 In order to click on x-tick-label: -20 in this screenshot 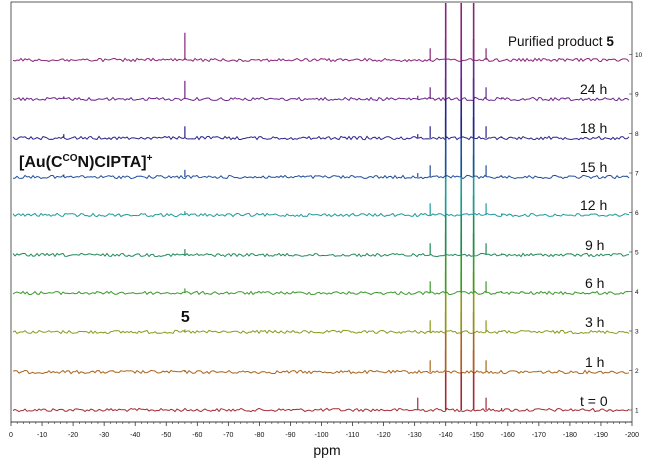, I will do `click(73, 435)`.